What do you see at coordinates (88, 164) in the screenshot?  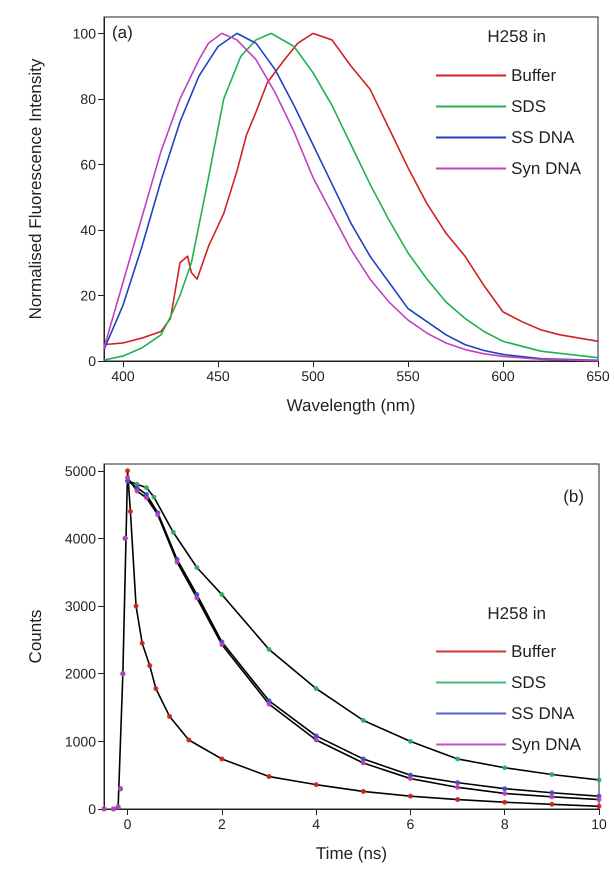 I see `y-tick-label: 60` at bounding box center [88, 164].